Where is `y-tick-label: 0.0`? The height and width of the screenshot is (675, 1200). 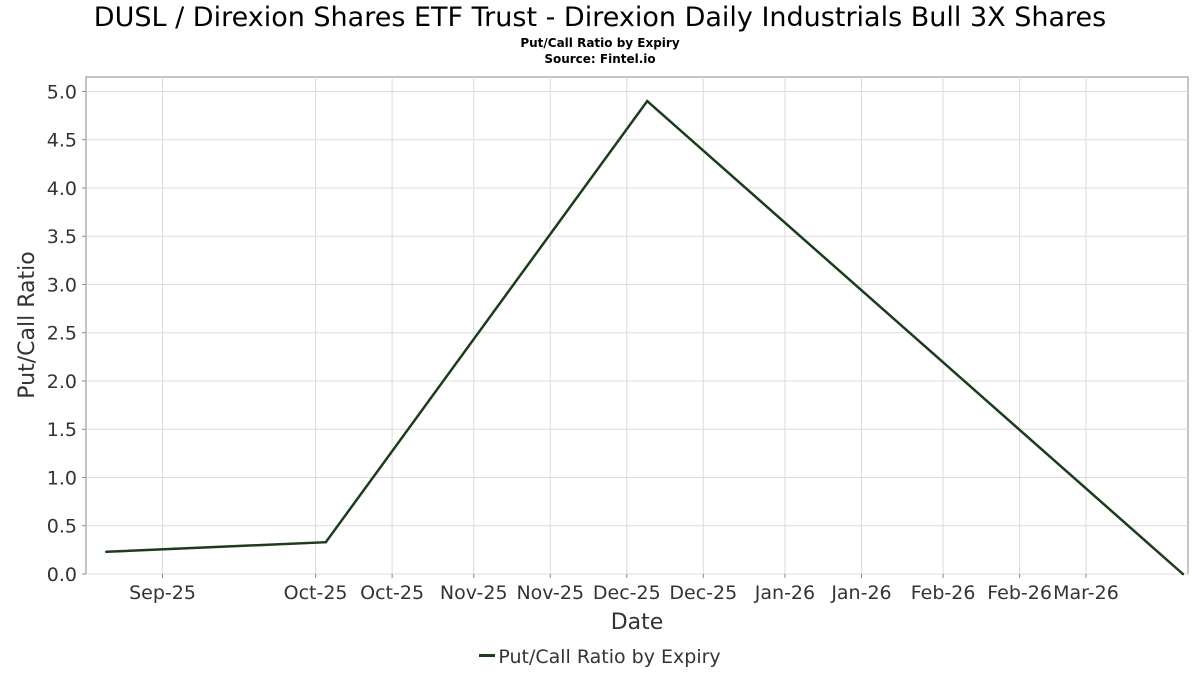
y-tick-label: 0.0 is located at coordinates (62, 575).